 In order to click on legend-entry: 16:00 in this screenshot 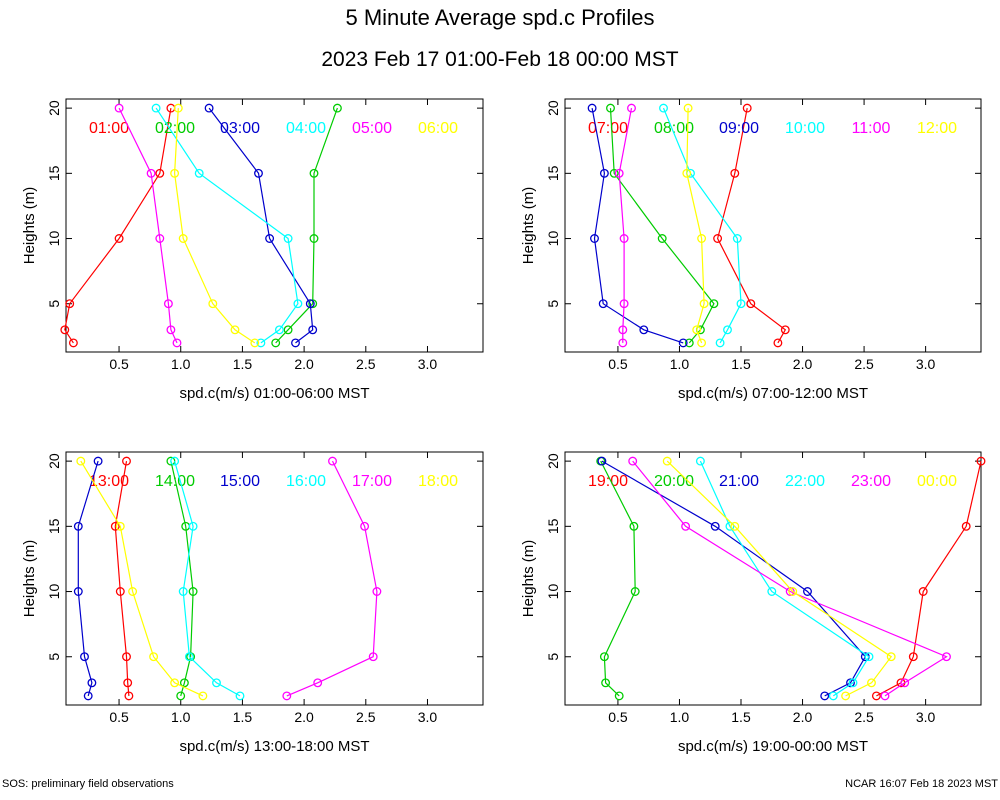, I will do `click(306, 481)`.